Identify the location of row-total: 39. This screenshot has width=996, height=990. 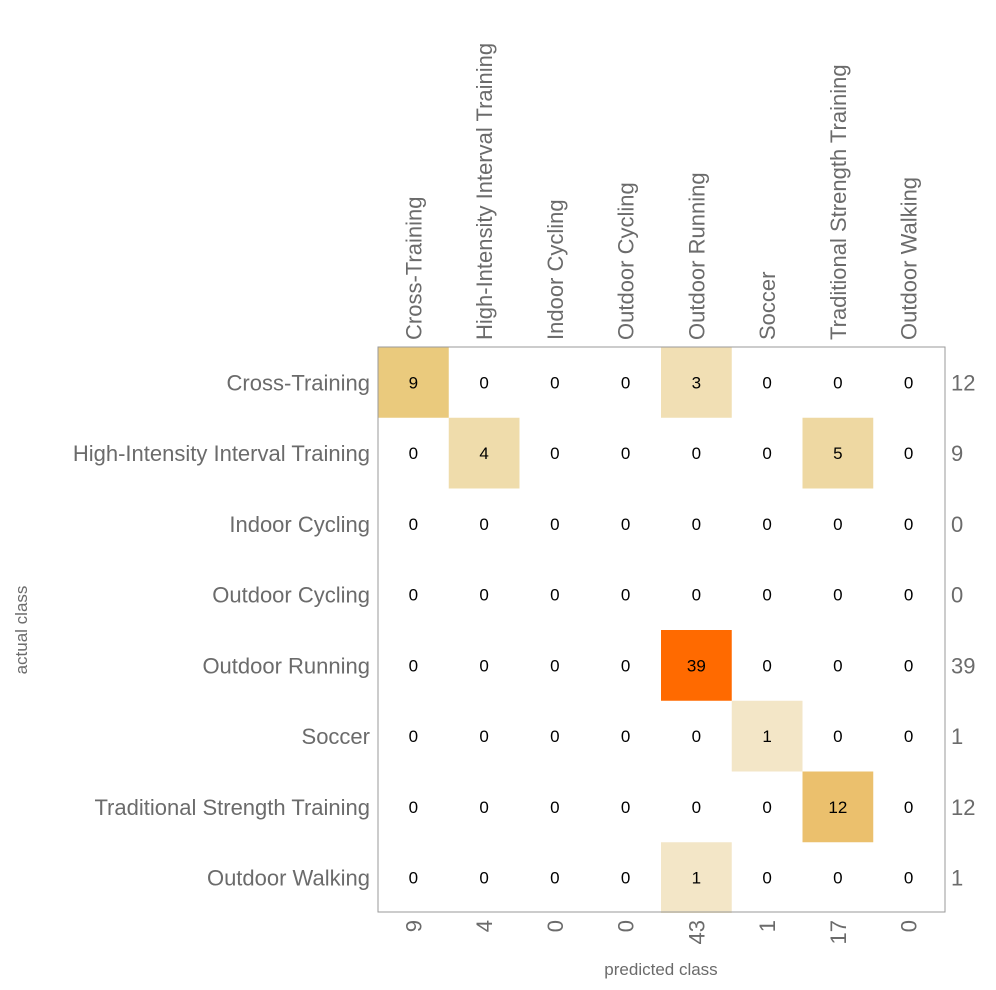
(963, 665).